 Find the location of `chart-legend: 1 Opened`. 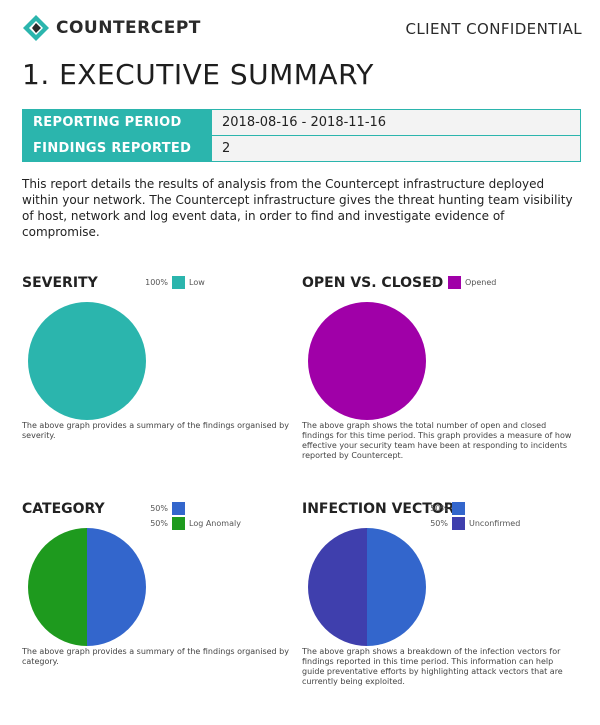

chart-legend: 1 Opened is located at coordinates (453, 282).